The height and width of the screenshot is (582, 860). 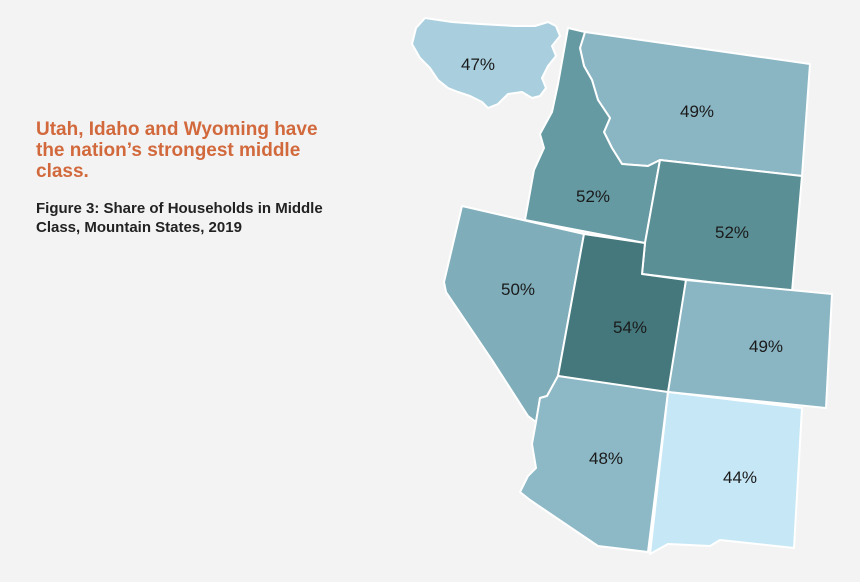 I want to click on region-new-mexico, so click(x=726, y=473).